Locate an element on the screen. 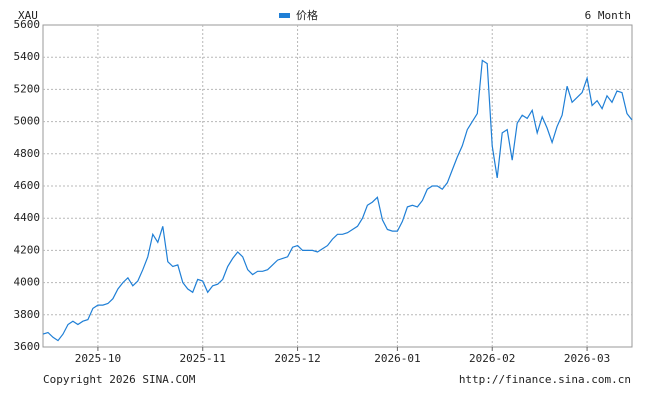  x-tick-label: 2025-12 is located at coordinates (297, 358).